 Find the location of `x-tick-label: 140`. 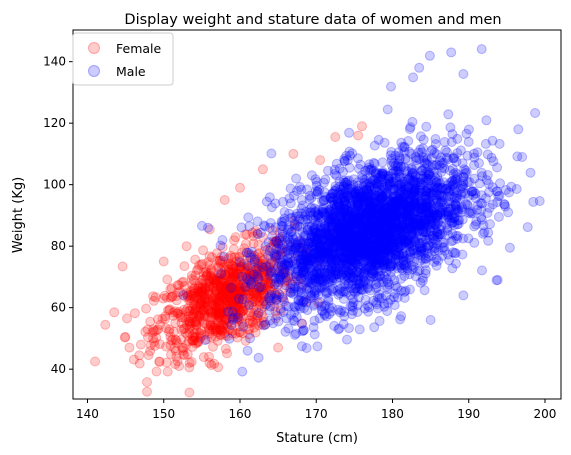

x-tick-label: 140 is located at coordinates (87, 414).